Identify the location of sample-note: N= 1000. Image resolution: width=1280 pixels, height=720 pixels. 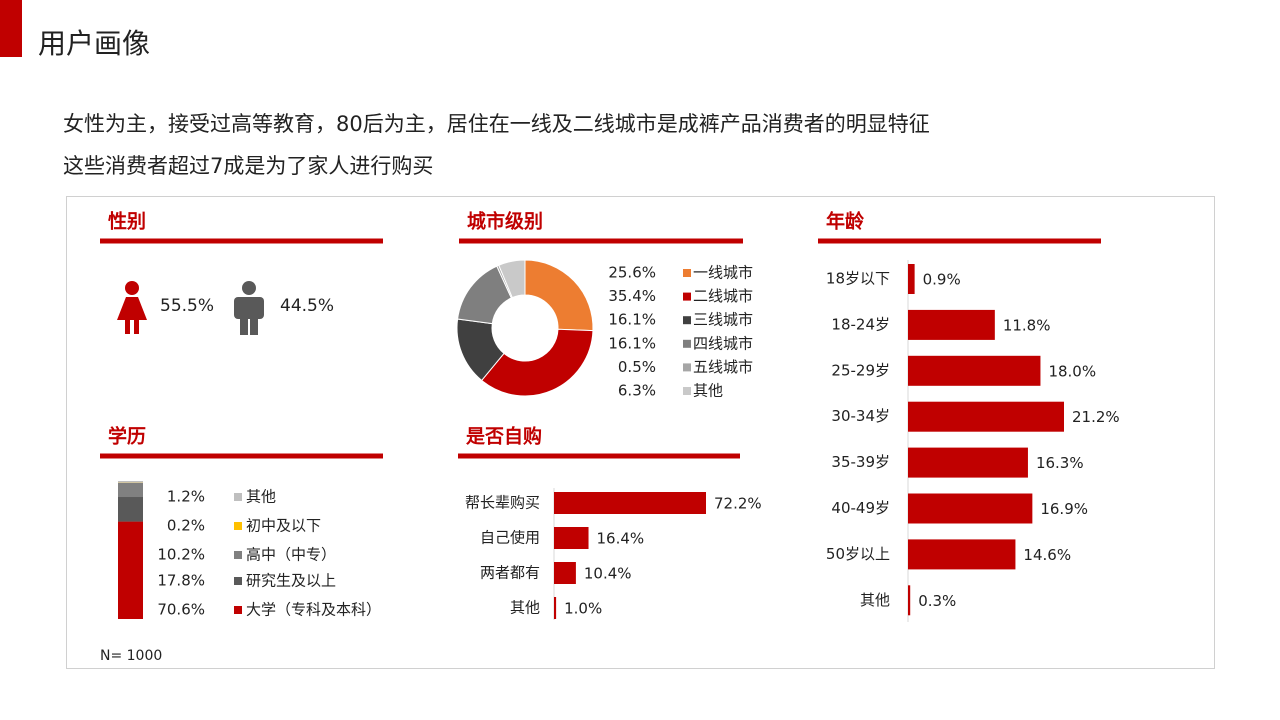
(131, 656).